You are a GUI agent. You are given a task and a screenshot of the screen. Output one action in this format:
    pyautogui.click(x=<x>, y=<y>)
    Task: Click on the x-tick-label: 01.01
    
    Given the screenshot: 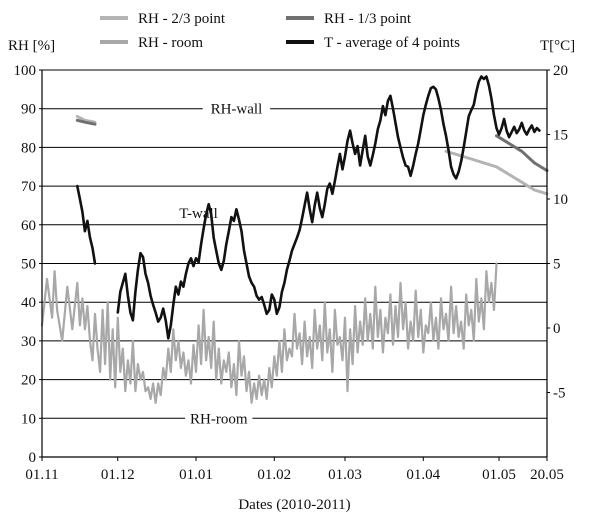 What is the action you would take?
    pyautogui.click(x=196, y=475)
    